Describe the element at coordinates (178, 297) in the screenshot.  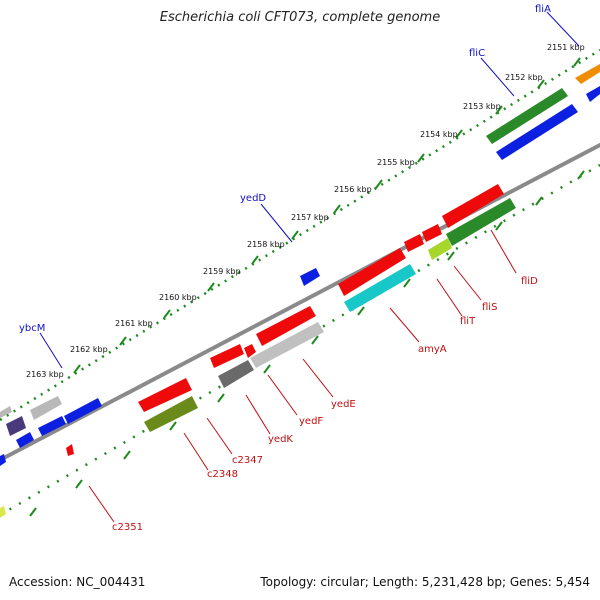
I see `tick-label: 2160 kbp` at that location.